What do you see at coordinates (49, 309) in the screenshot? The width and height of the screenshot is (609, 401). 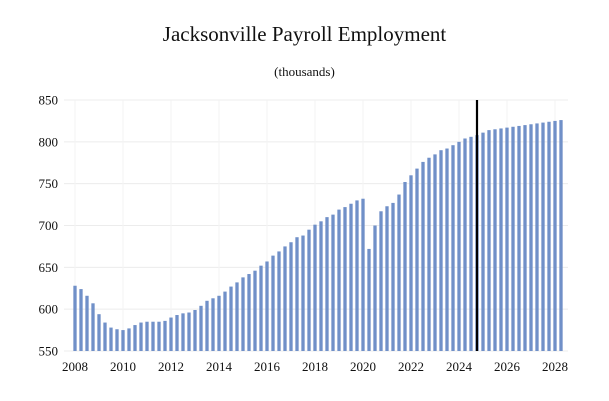 I see `y-tick-label: 600` at bounding box center [49, 309].